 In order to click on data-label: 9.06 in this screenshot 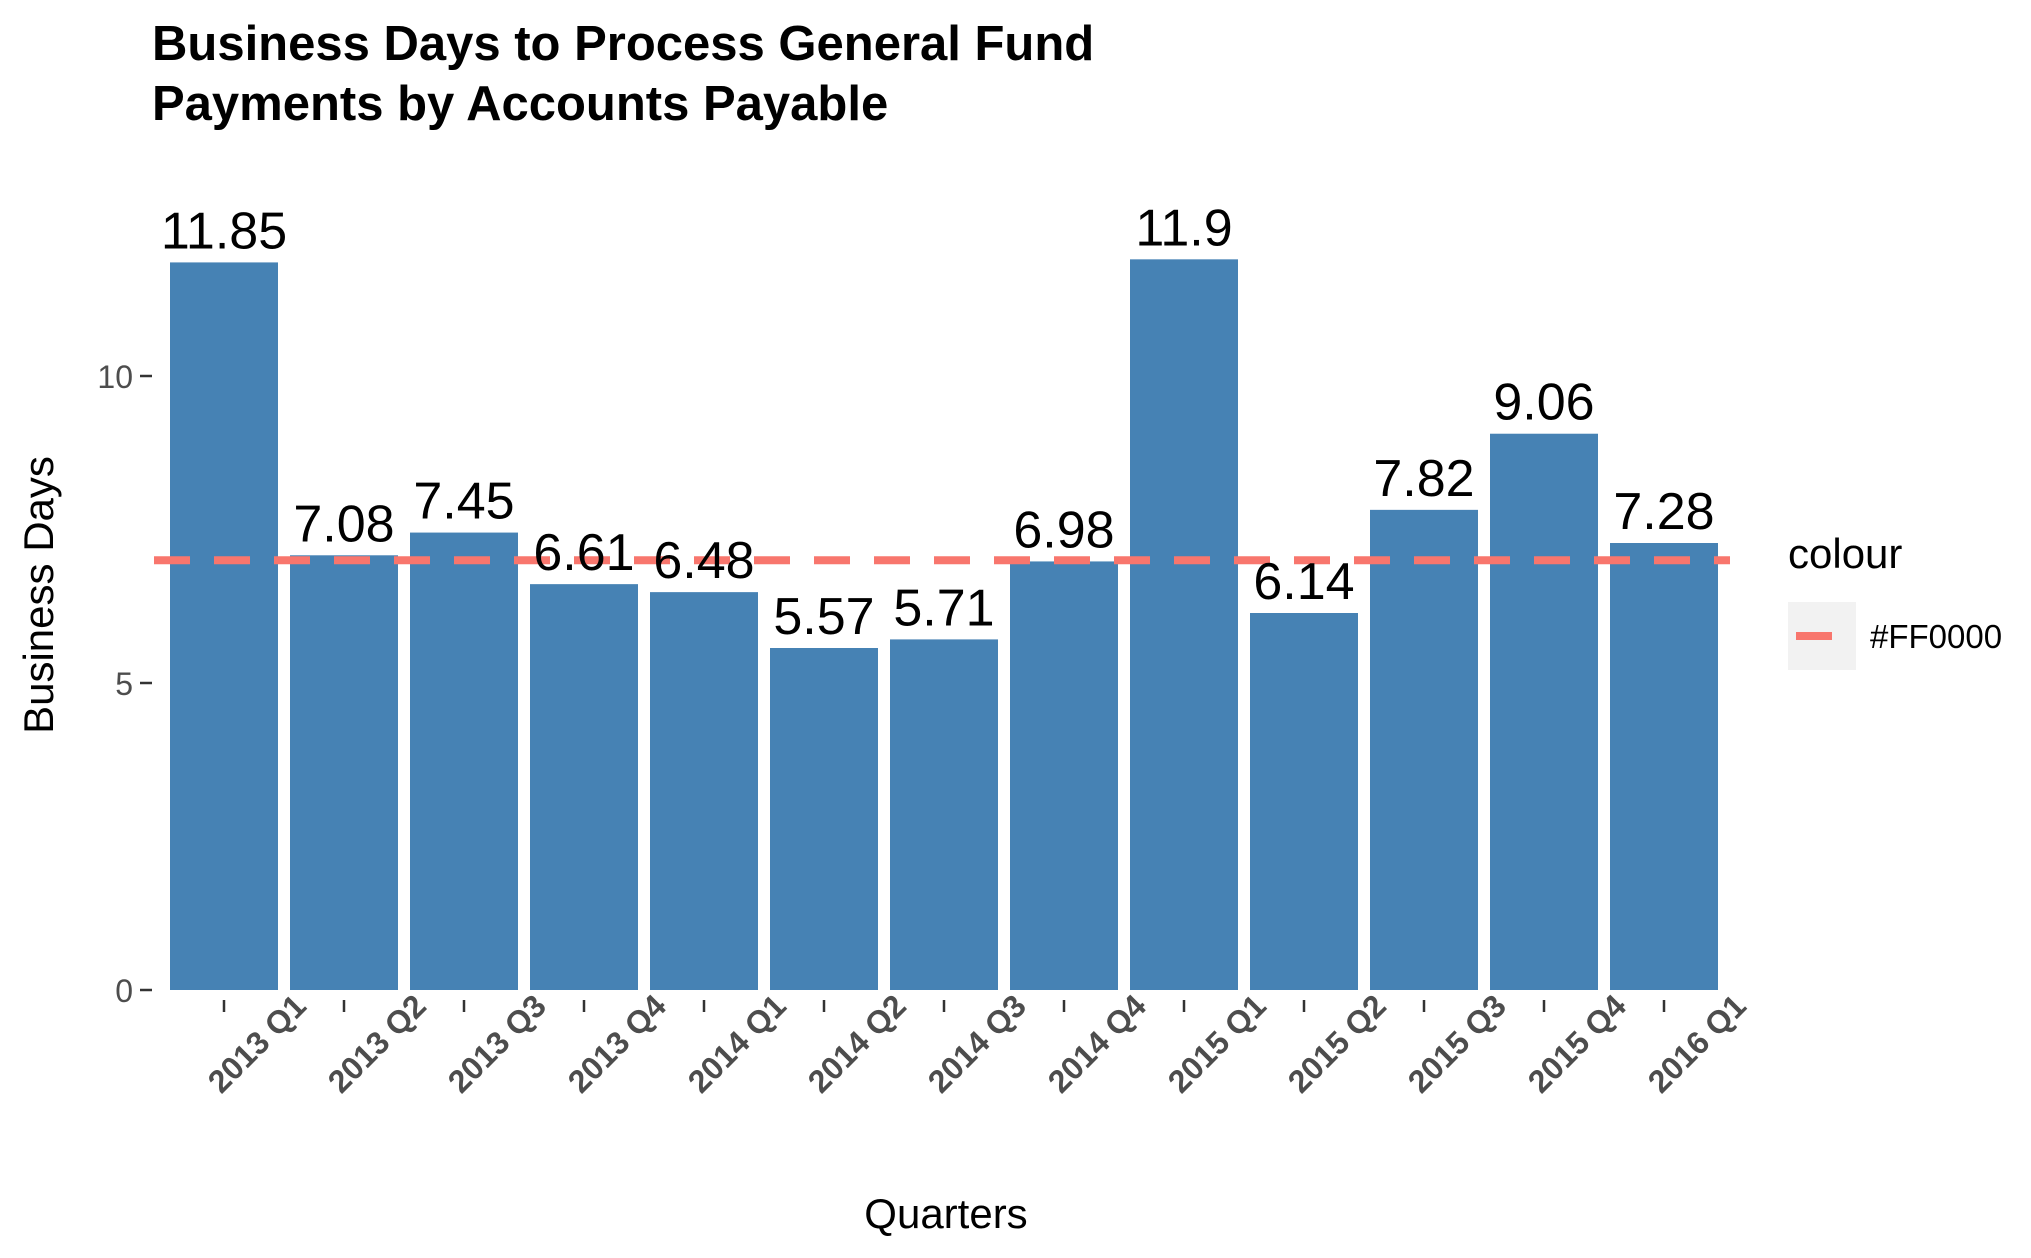, I will do `click(1543, 403)`.